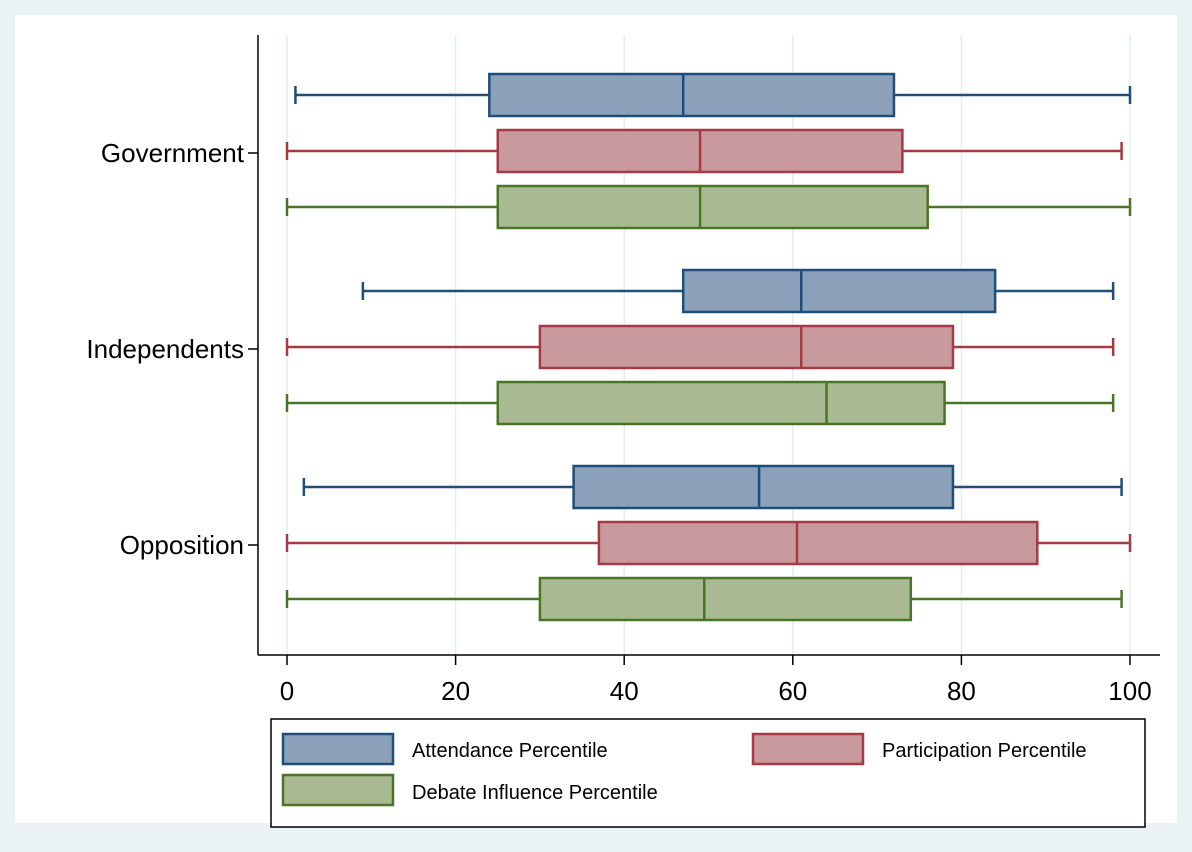 The height and width of the screenshot is (852, 1192). I want to click on x-tick-label: 60, so click(792, 691).